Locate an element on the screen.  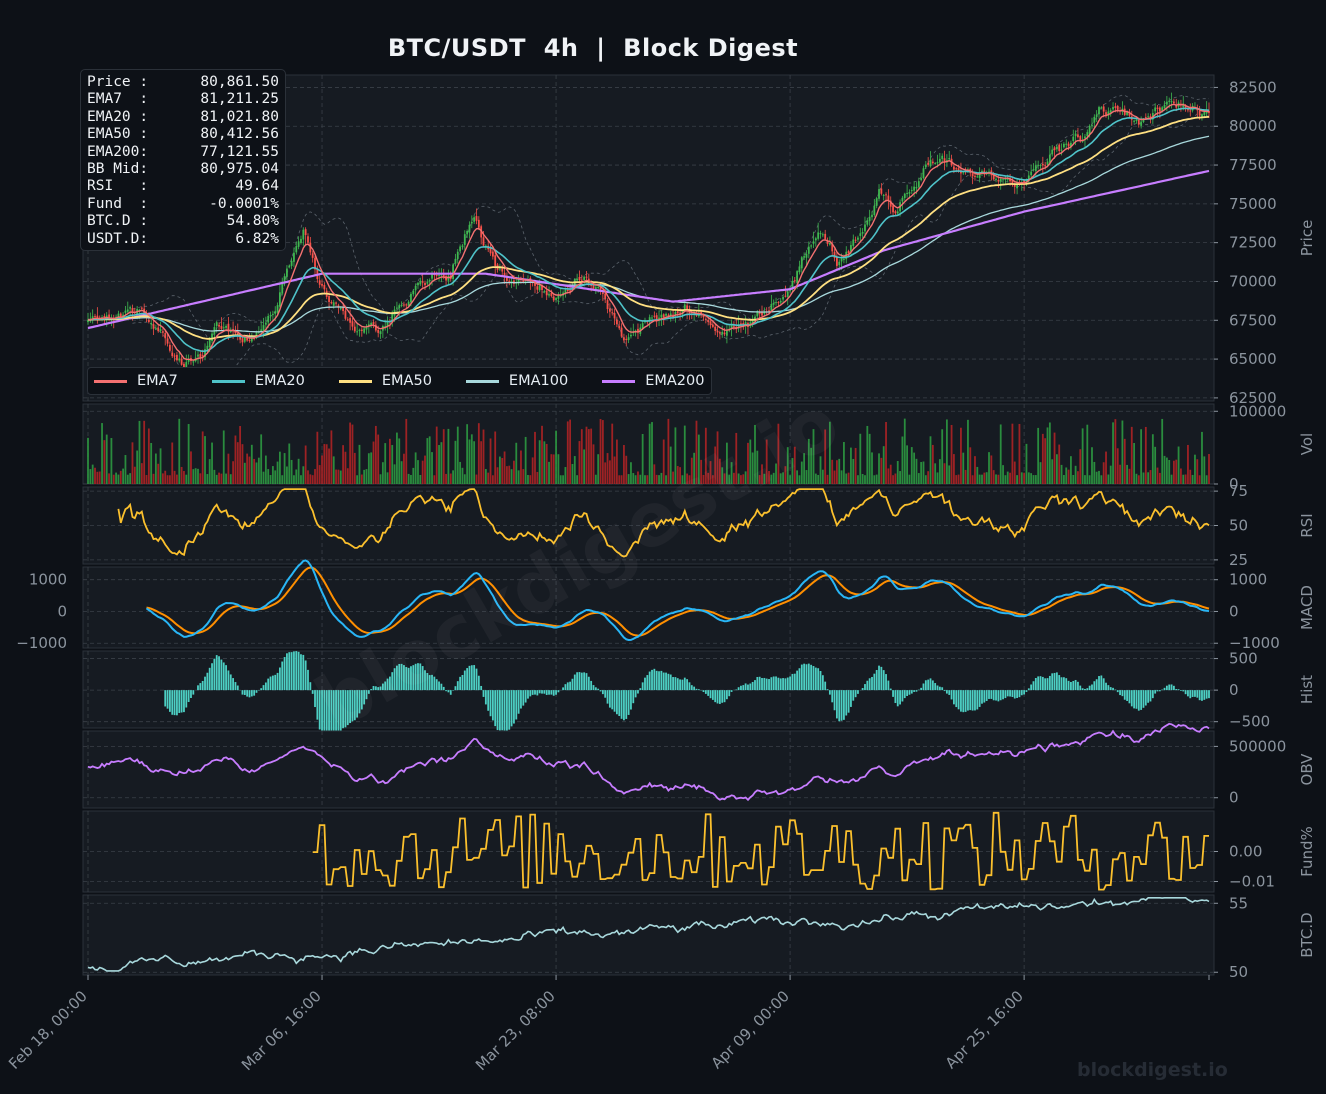
info-row: RSI : 49.64 is located at coordinates (183, 186).